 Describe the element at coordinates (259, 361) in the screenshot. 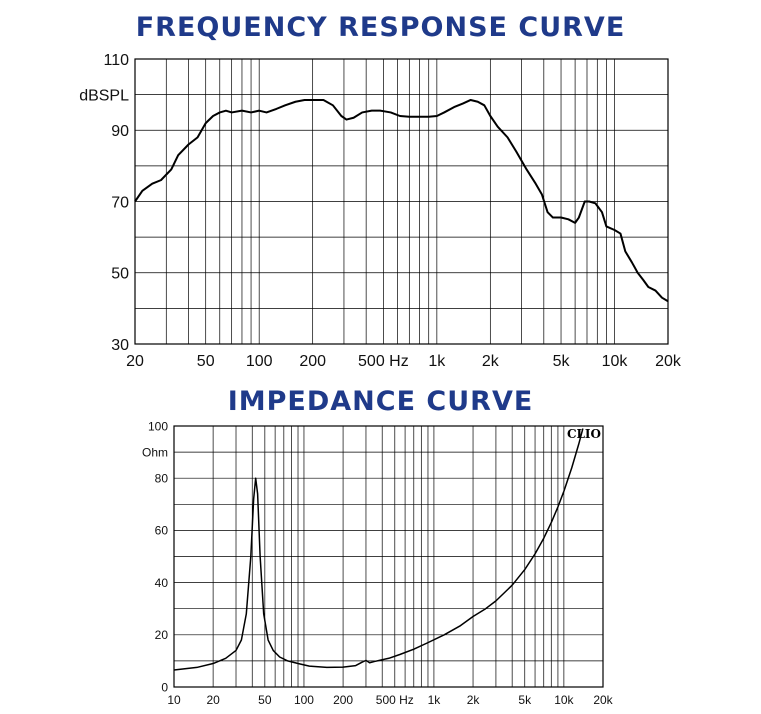

I see `fr-x-tick-label: 100` at that location.